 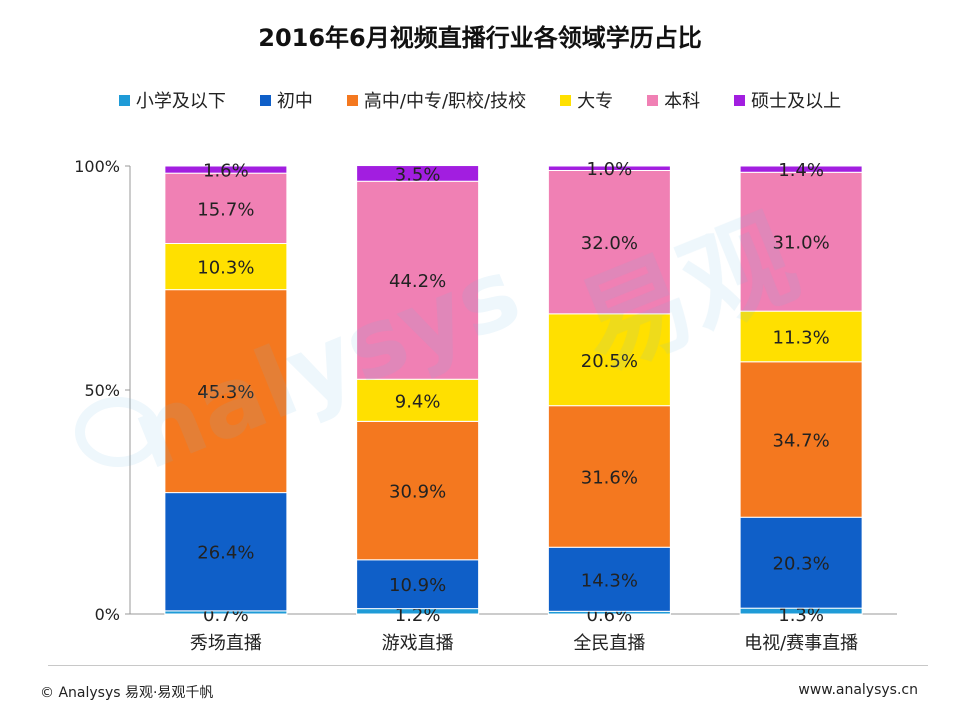 I want to click on data-label: 1.4%, so click(x=801, y=170).